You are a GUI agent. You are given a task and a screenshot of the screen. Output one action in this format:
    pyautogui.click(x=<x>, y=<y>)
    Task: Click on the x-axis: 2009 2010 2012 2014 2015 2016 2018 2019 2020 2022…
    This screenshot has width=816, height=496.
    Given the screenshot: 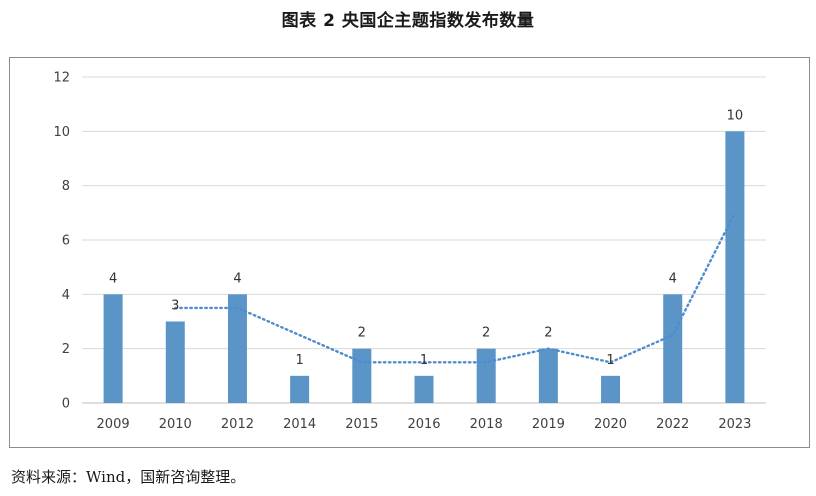 What is the action you would take?
    pyautogui.click(x=424, y=424)
    